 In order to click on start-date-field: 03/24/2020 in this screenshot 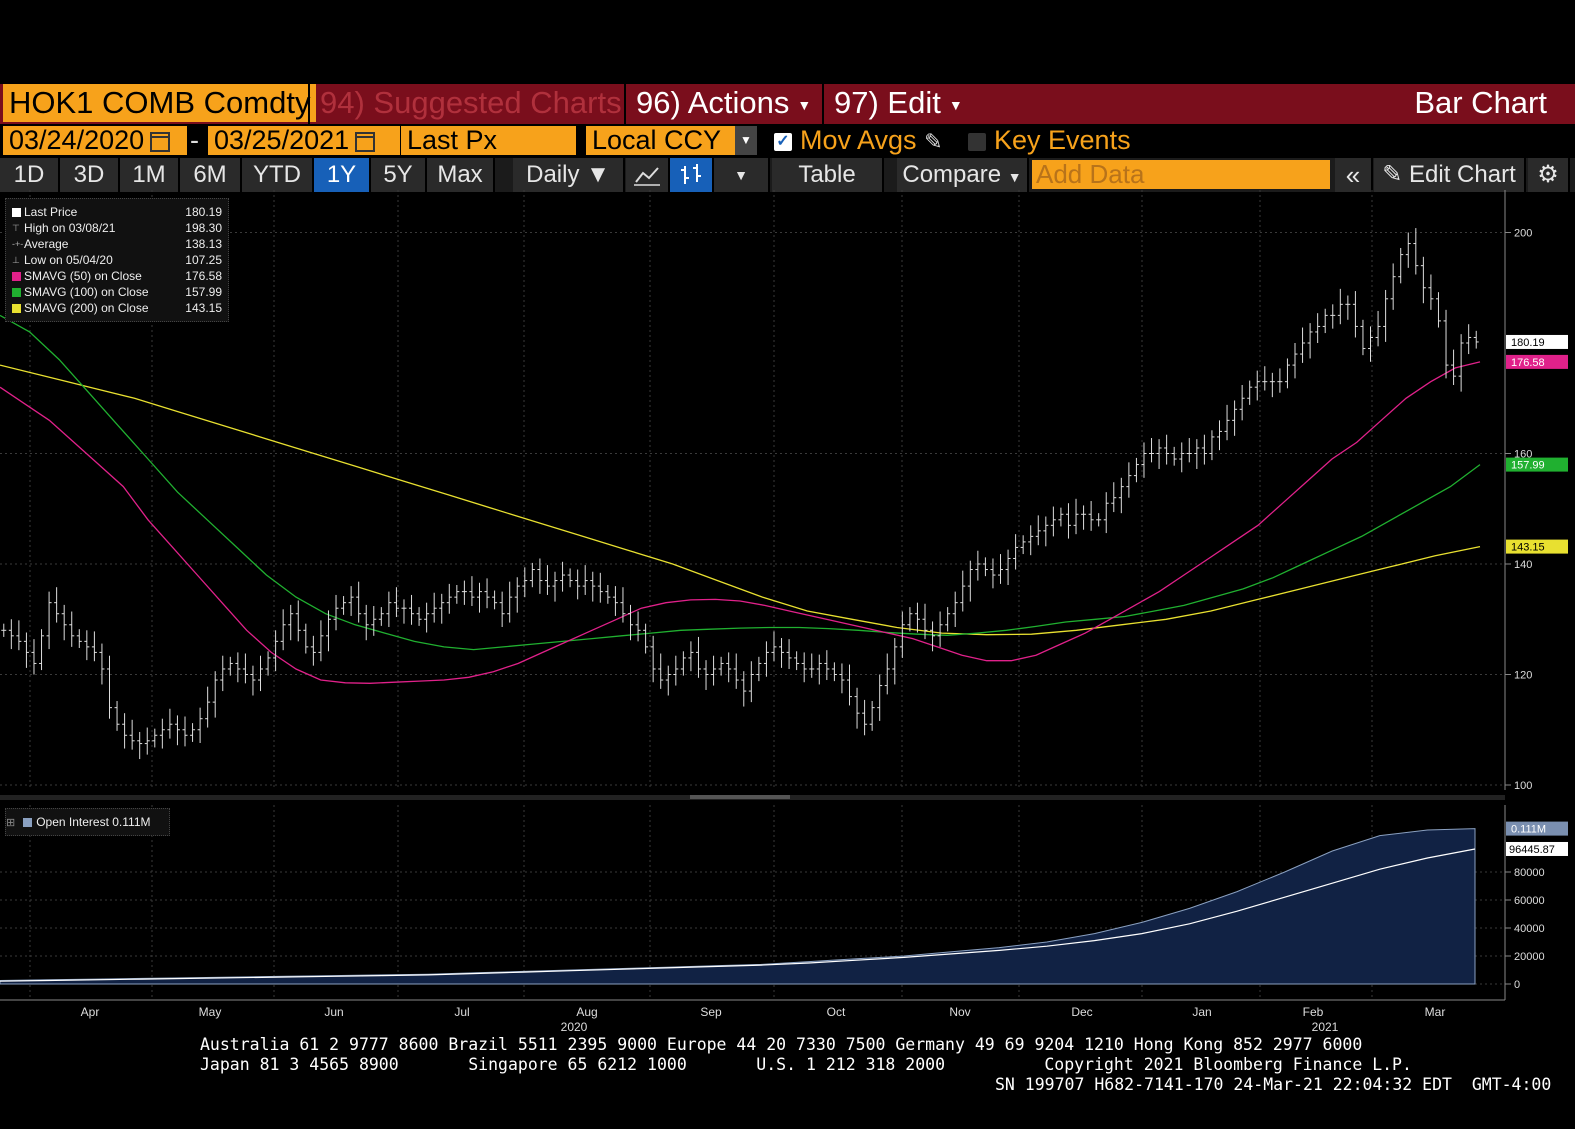, I will do `click(95, 140)`.